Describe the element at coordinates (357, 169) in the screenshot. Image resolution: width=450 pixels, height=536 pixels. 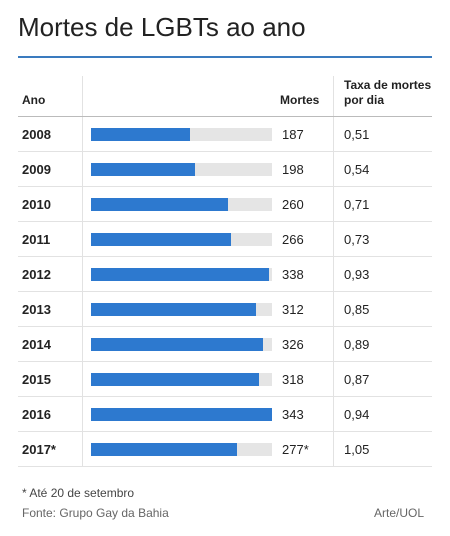
I see `rate-label: 0,54` at that location.